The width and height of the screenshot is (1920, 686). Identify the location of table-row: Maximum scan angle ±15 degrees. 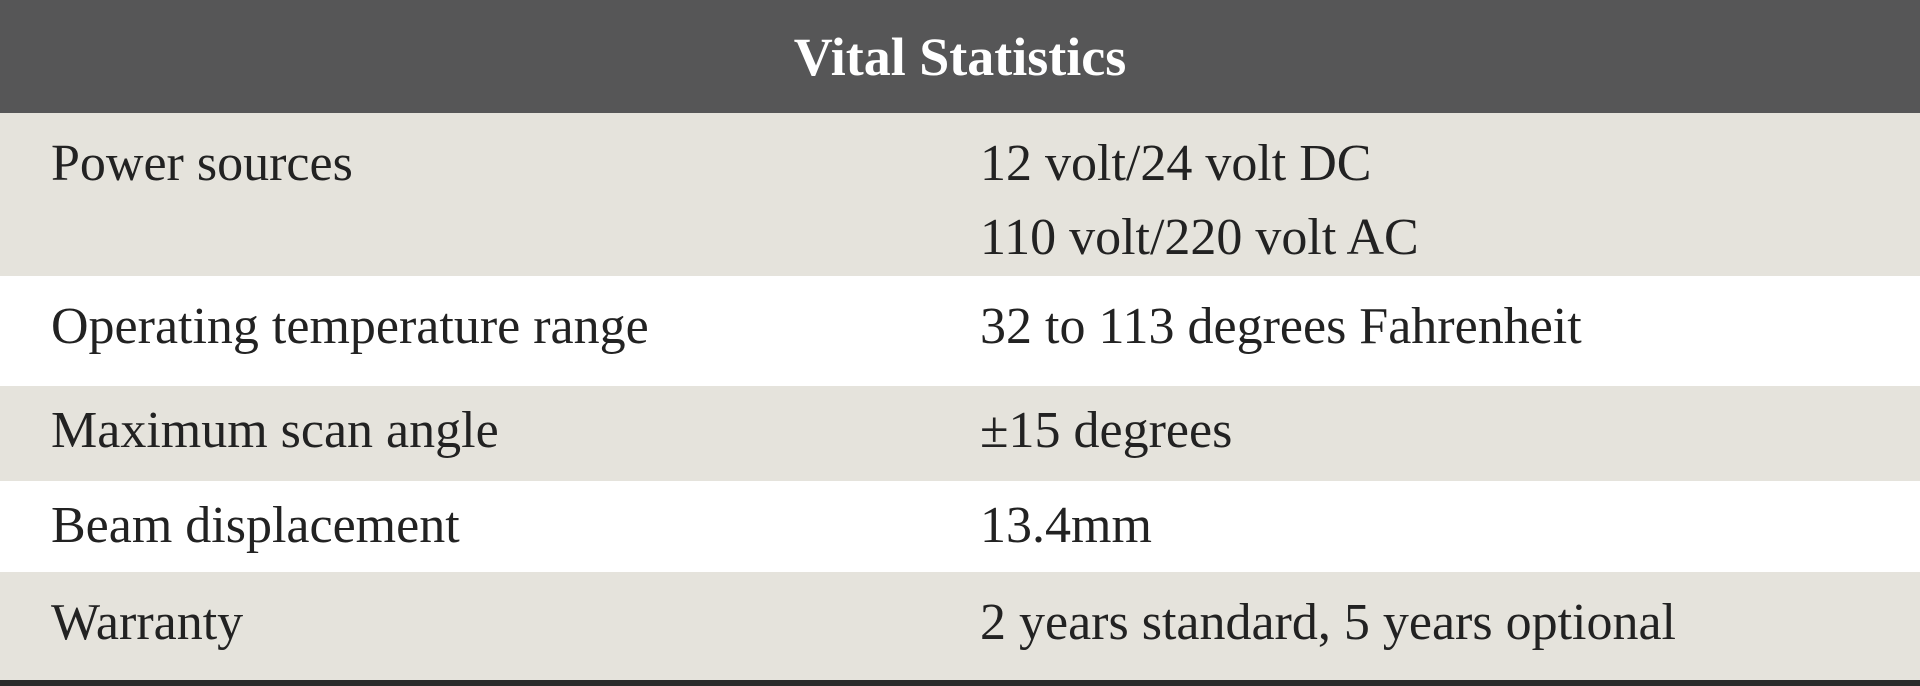
(960, 433).